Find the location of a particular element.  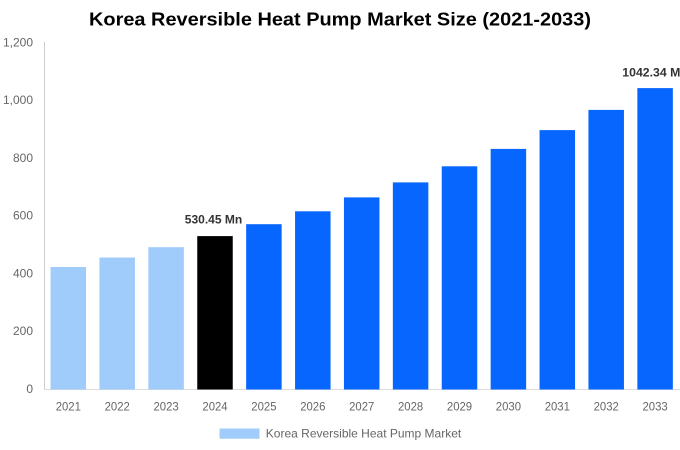

svg-text: 530.45 Mn is located at coordinates (214, 221).